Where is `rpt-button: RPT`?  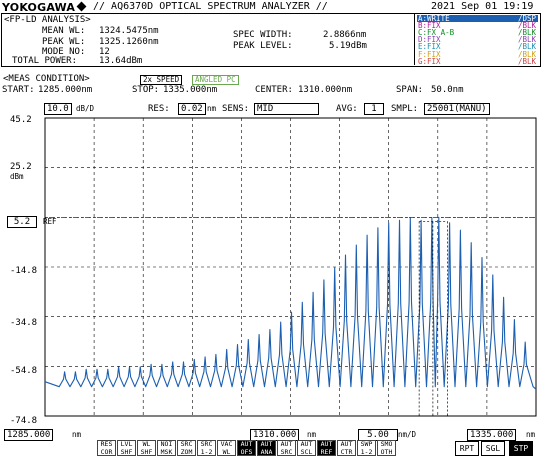 rpt-button: RPT is located at coordinates (467, 448).